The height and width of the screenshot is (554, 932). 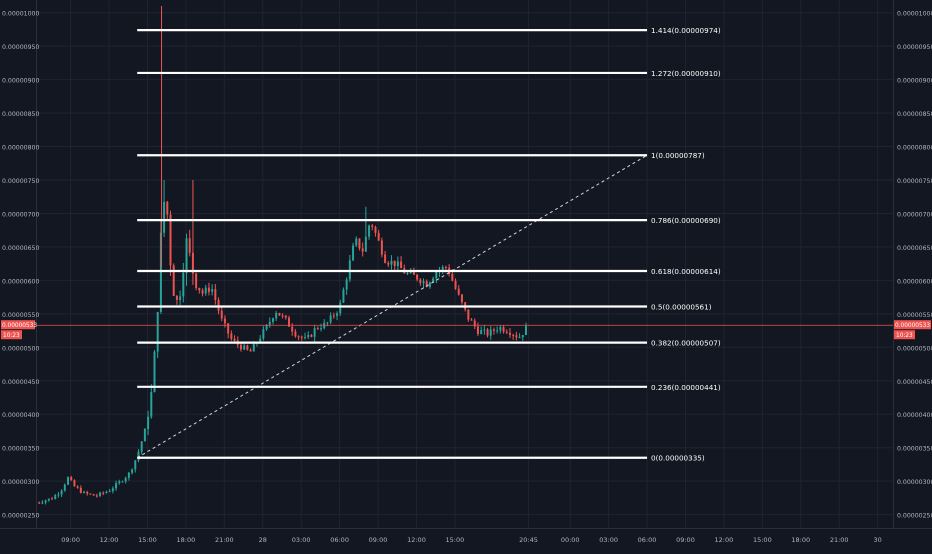 I want to click on price-tick-label-right: 0.00000750, so click(x=914, y=181).